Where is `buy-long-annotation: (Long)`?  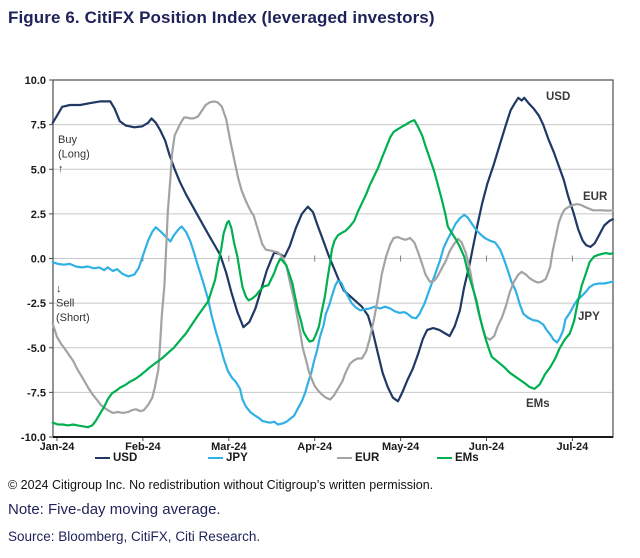 buy-long-annotation: (Long) is located at coordinates (74, 155).